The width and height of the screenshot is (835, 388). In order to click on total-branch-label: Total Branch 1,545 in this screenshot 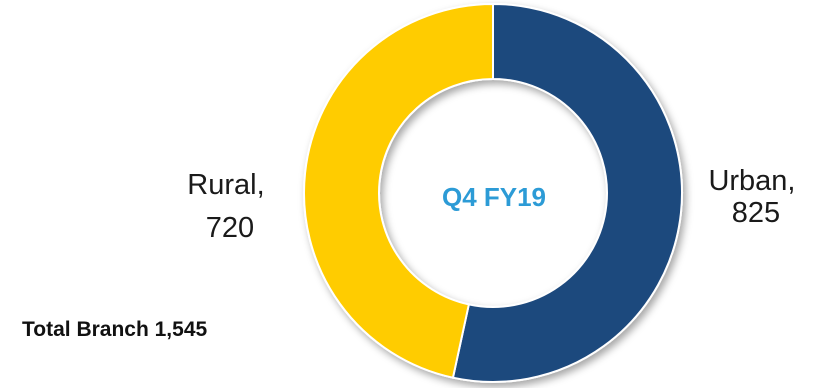, I will do `click(115, 329)`.